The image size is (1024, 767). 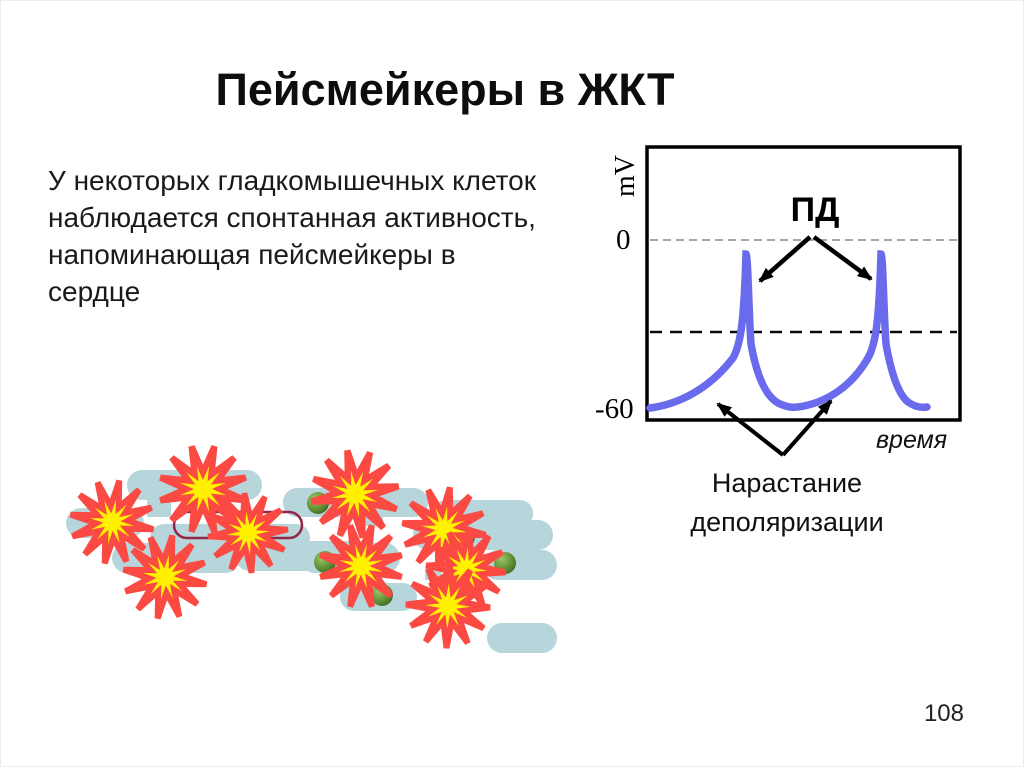 I want to click on annotation-line: деполяризации, so click(x=787, y=522).